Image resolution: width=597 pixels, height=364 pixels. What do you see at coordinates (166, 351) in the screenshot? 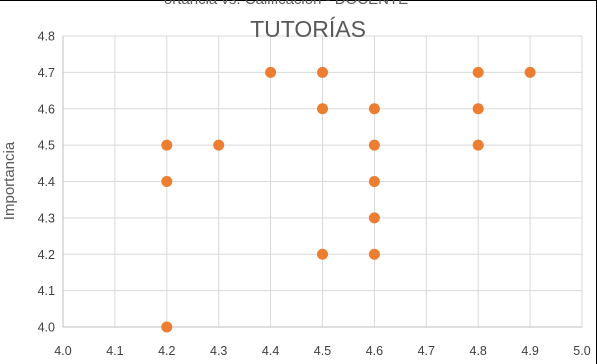
I see `x-tick-label: 4.2` at bounding box center [166, 351].